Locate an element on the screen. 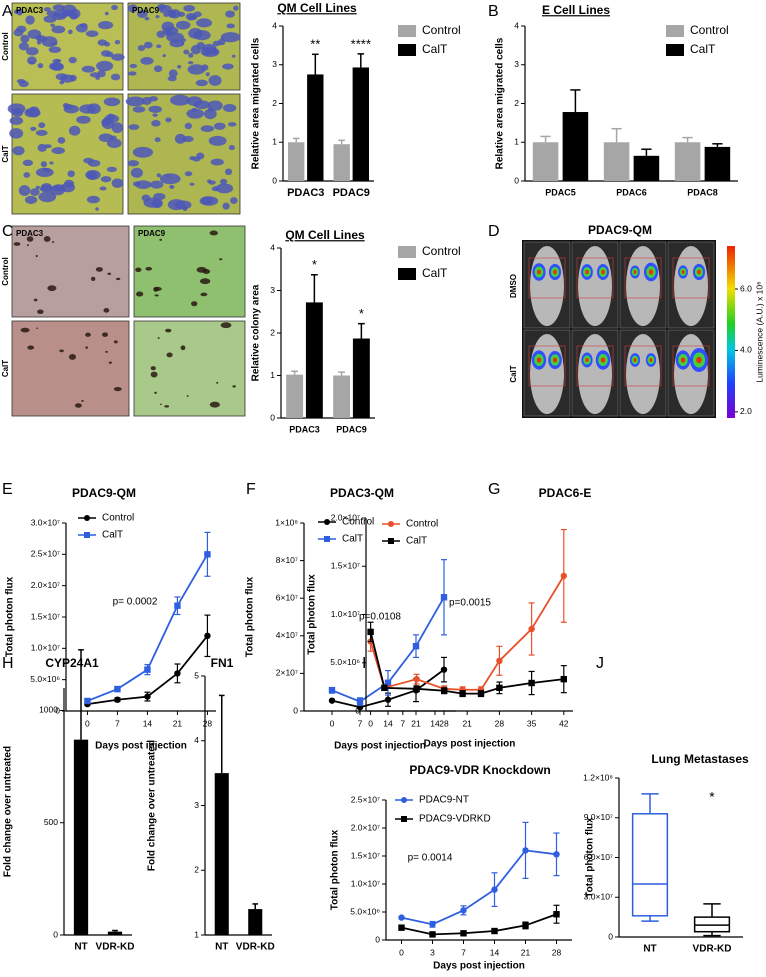  y-tick-label: 1.5×10⁷ is located at coordinates (345, 566).